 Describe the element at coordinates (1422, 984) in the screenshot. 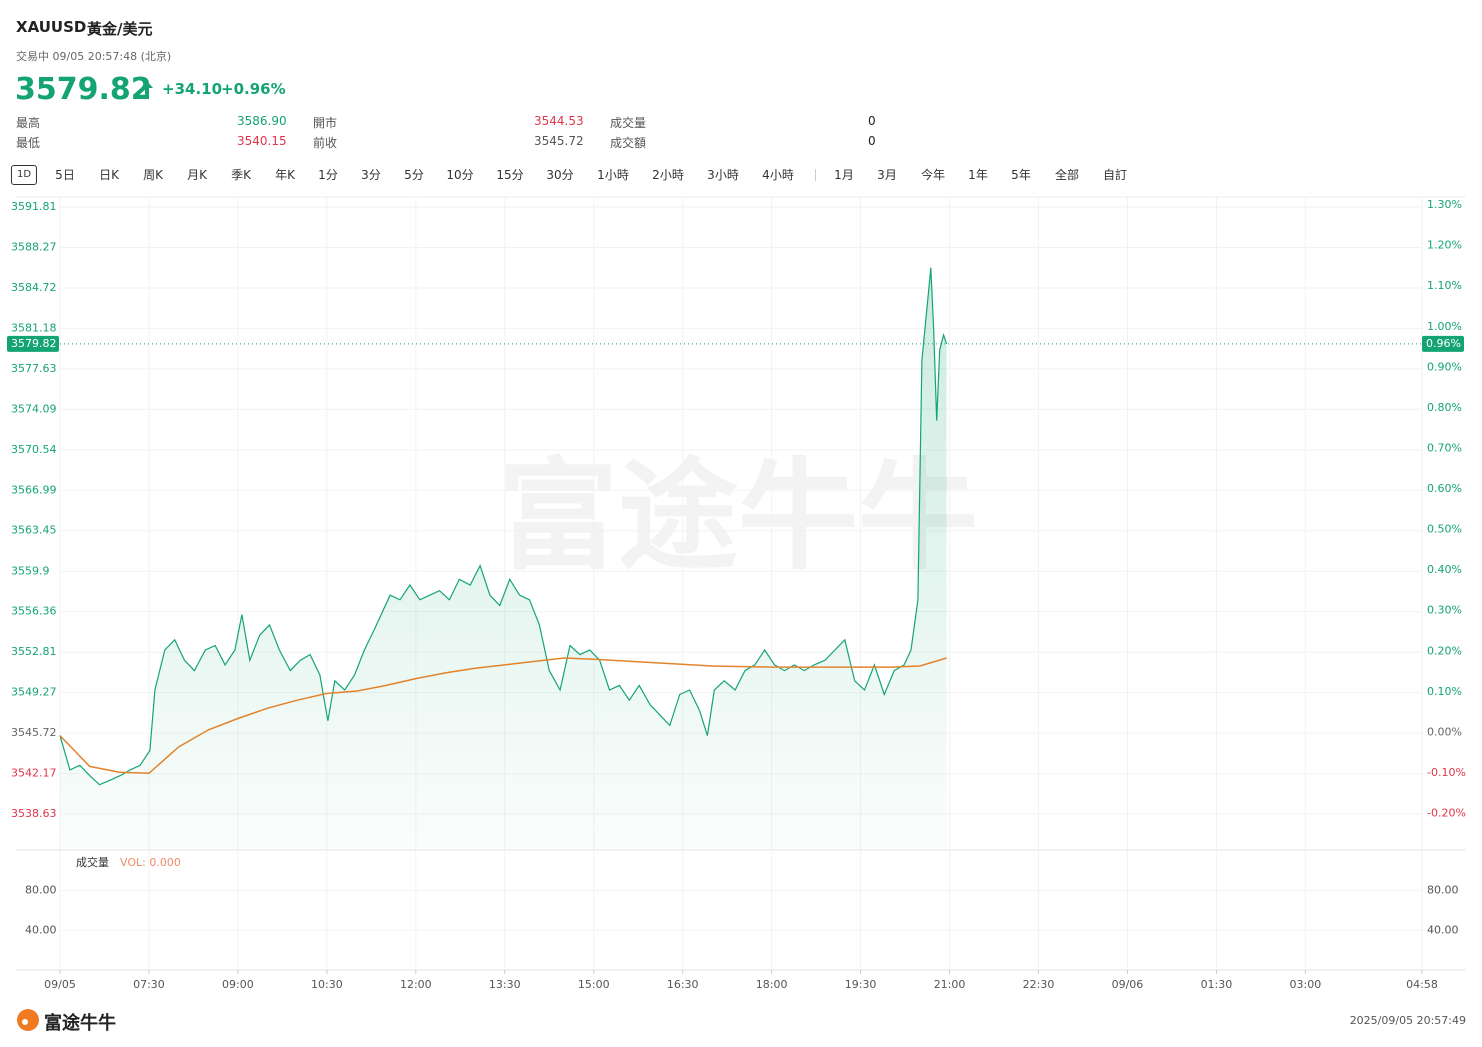

I see `x-tick-label: 04:58` at that location.